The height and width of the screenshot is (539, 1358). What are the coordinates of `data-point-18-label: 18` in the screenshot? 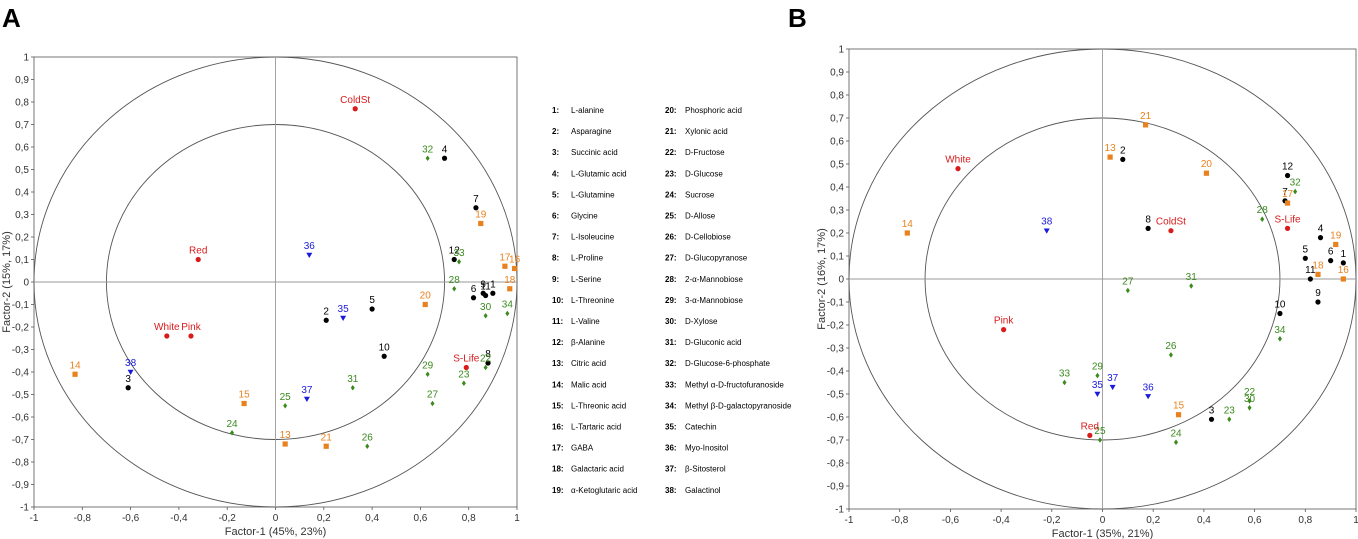 It's located at (1318, 265).